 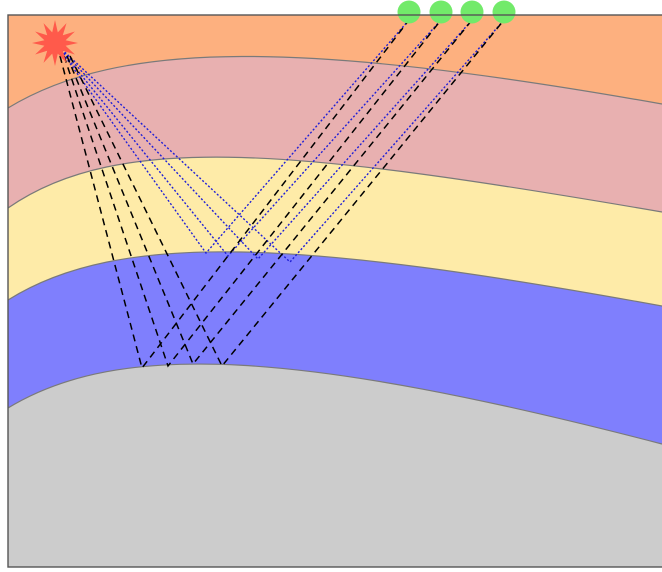 I want to click on receivers-group, so click(x=456, y=12).